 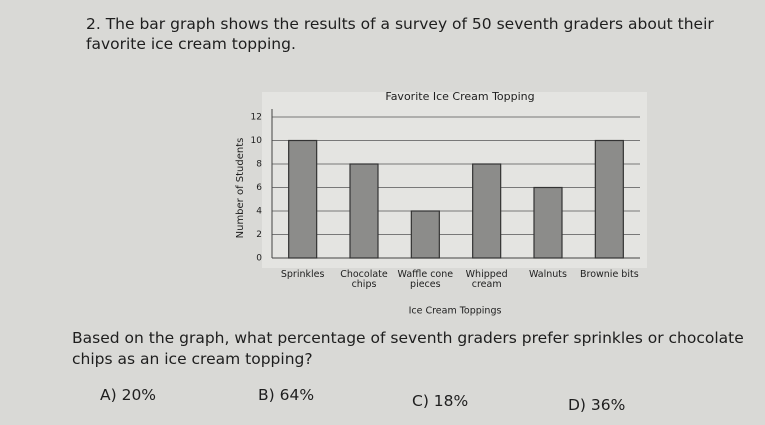 I want to click on y-tick-label: 6, so click(x=259, y=188).